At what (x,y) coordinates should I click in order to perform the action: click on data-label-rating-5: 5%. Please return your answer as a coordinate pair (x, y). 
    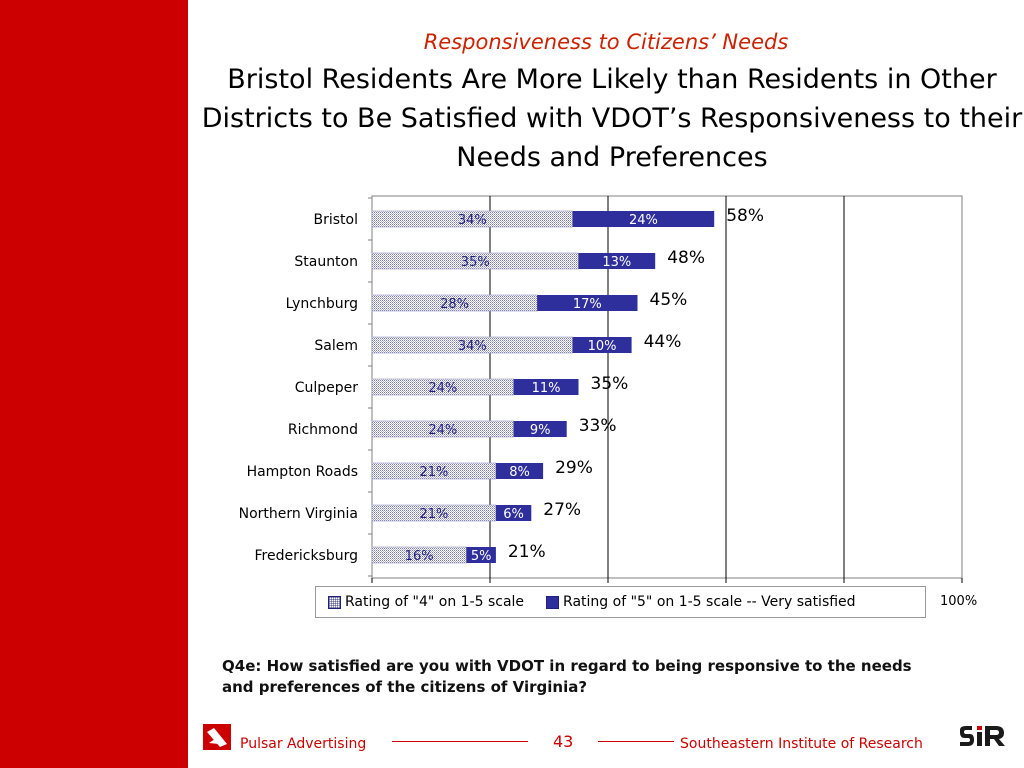
    Looking at the image, I should click on (481, 556).